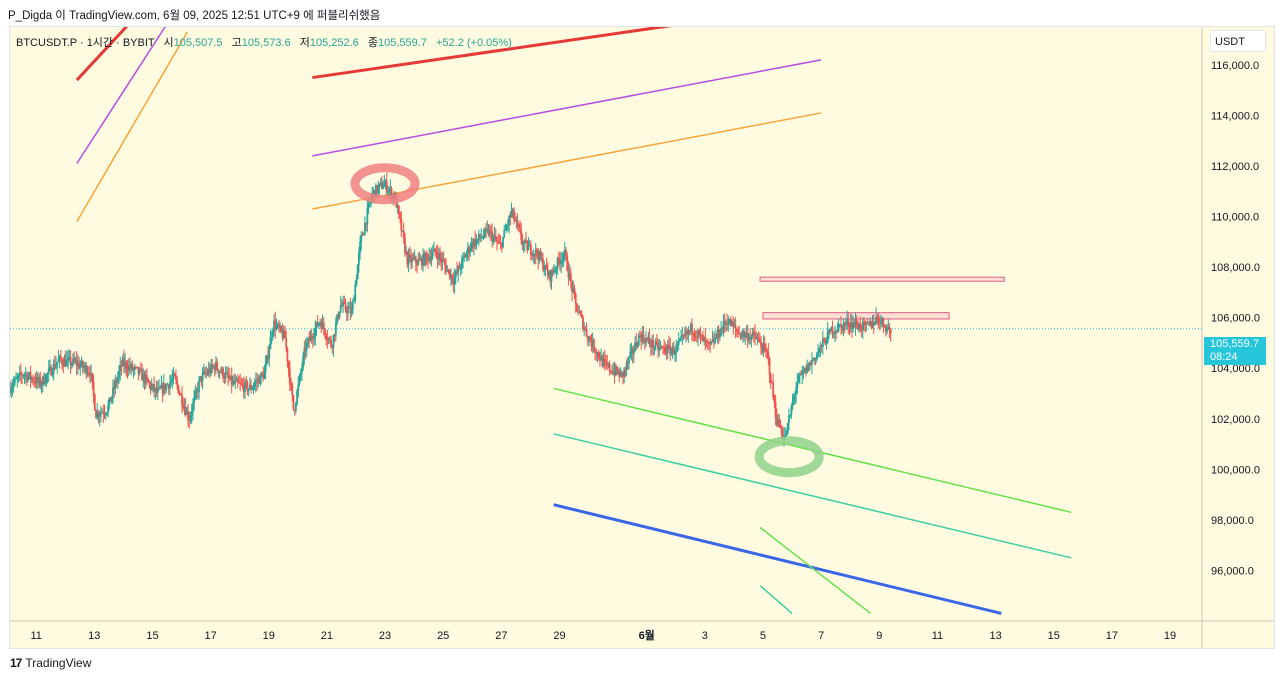 This screenshot has height=682, width=1280. I want to click on currency-unit-button: USDT, so click(1238, 41).